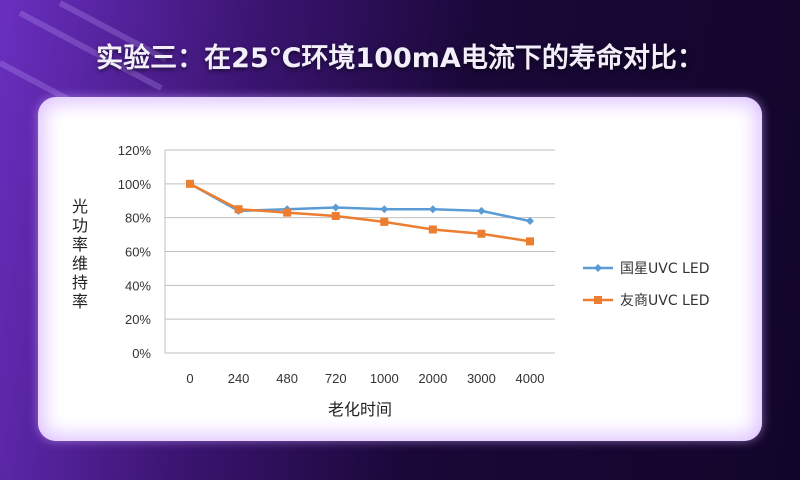 Image resolution: width=800 pixels, height=480 pixels. I want to click on x-tick-label: 2000, so click(432, 378).